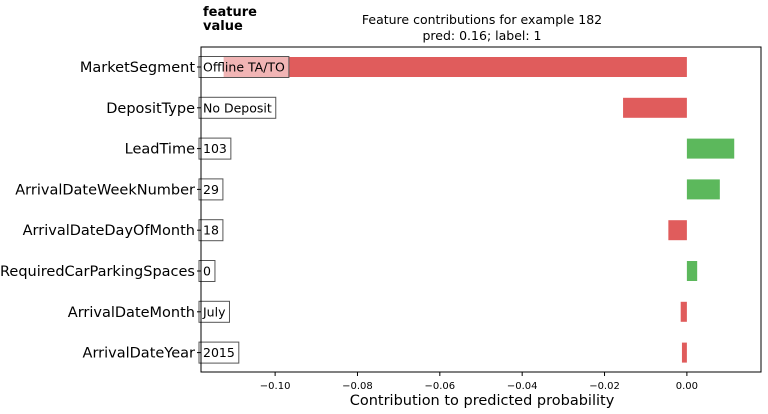 The height and width of the screenshot is (414, 768). Describe the element at coordinates (109, 231) in the screenshot. I see `category-label-arrivaldatedayofmonth: ArrivalDateDayOfMonth` at that location.